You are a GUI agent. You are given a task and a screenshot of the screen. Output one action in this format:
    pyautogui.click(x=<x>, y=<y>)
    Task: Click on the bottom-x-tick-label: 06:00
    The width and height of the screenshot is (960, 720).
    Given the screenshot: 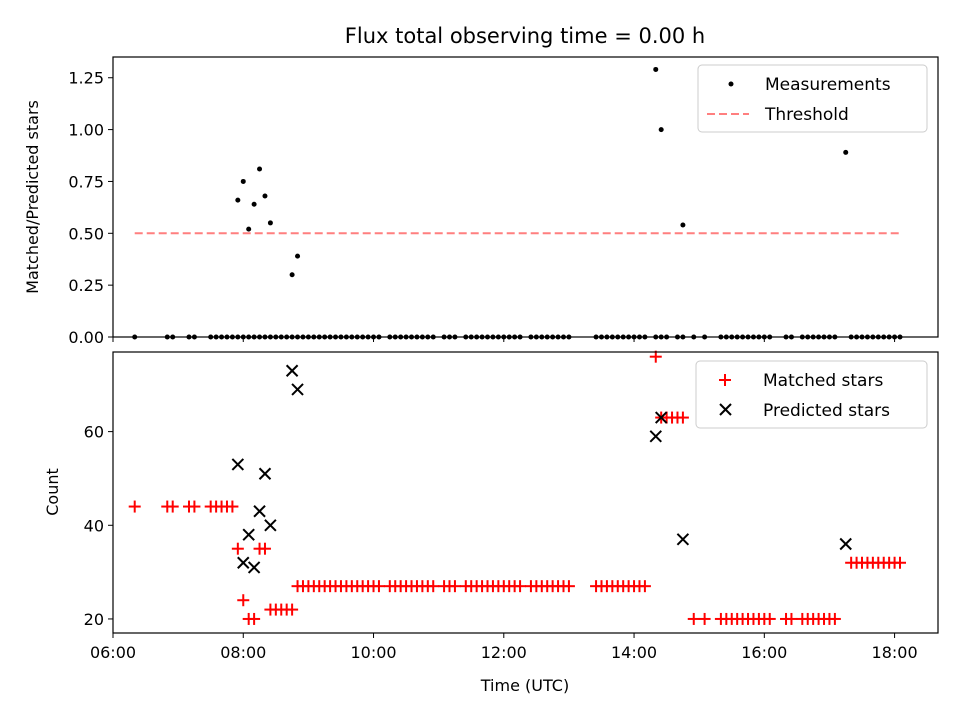 What is the action you would take?
    pyautogui.click(x=113, y=652)
    